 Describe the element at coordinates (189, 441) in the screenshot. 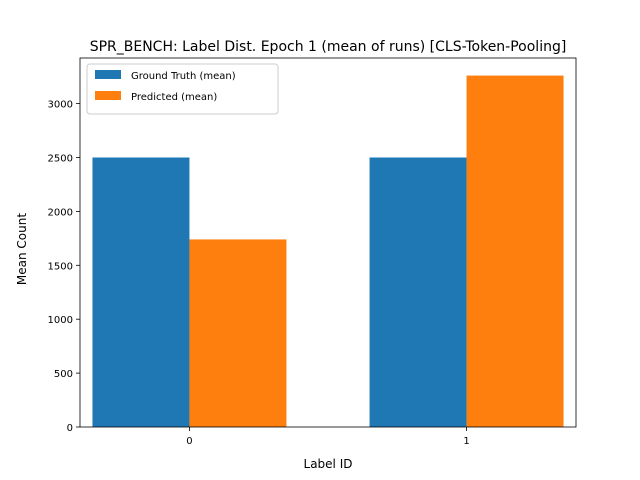

I see `x-tick-label: 0` at that location.